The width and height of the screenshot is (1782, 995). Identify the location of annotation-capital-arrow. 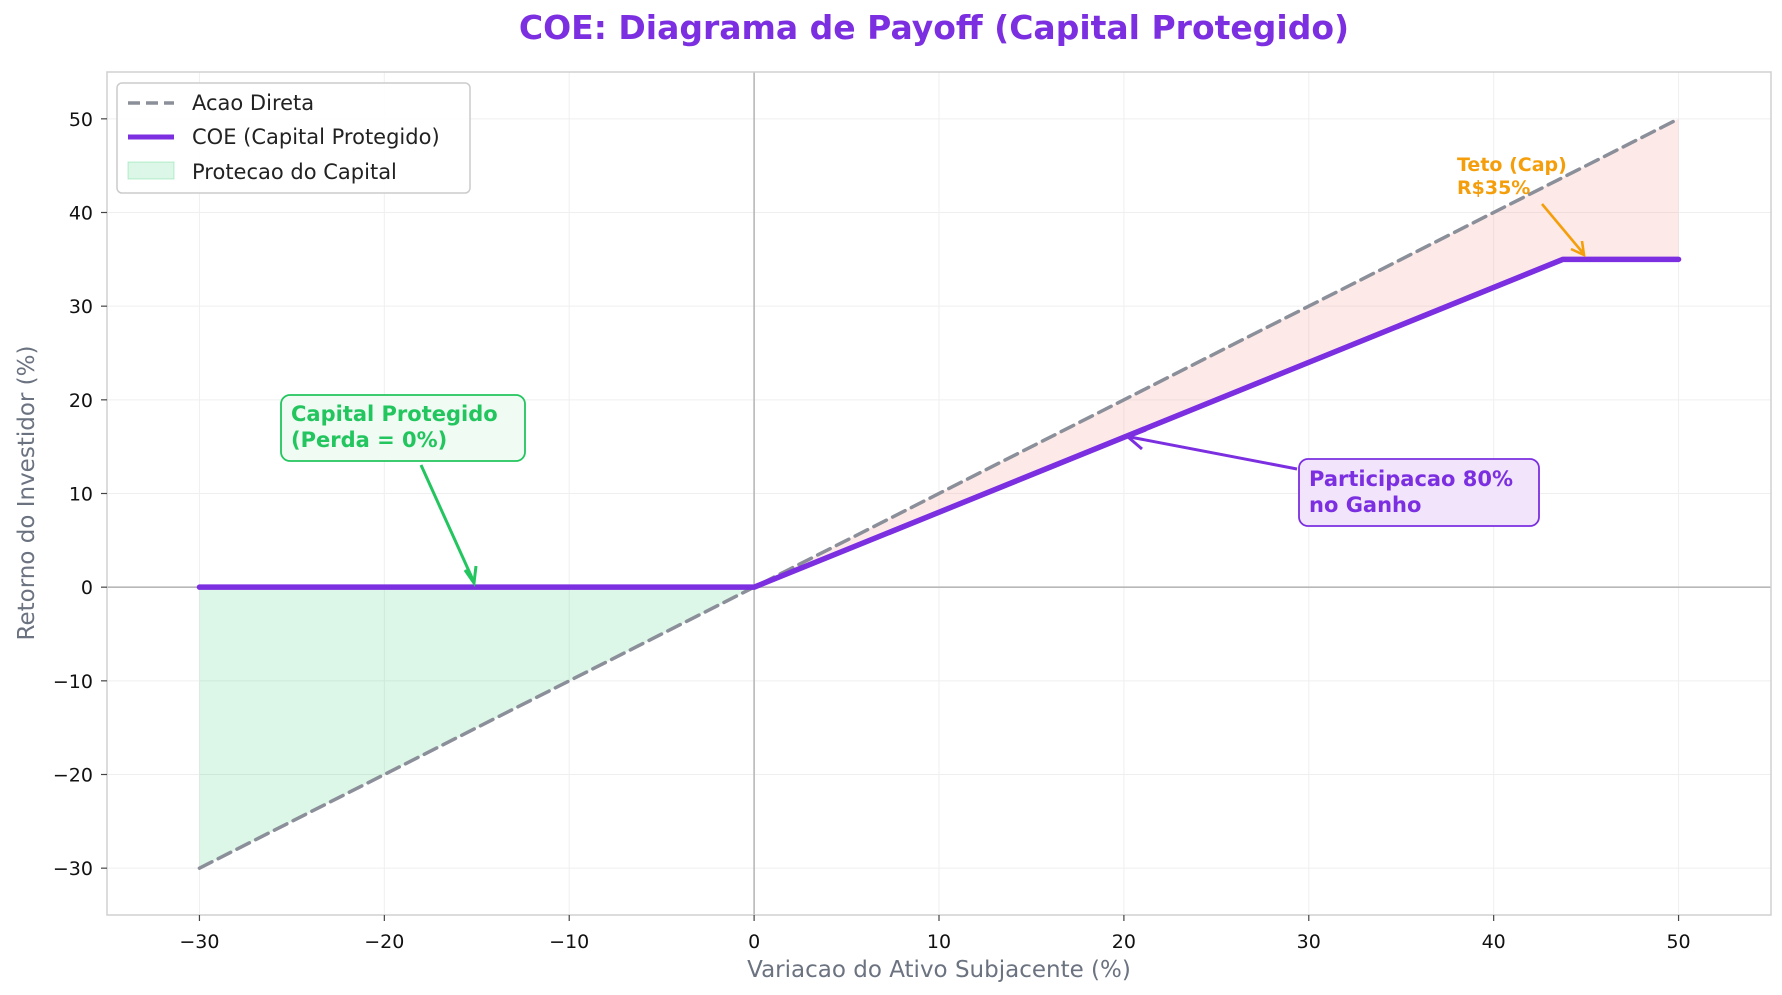
(447, 522).